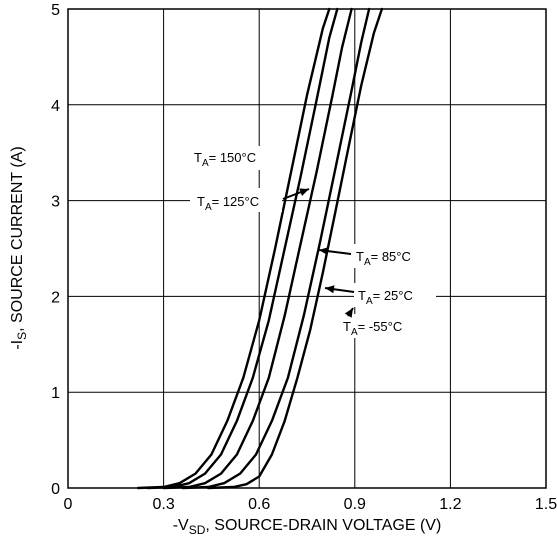 Image resolution: width=557 pixels, height=538 pixels. I want to click on annotation-label: TA= -55°C, so click(372, 328).